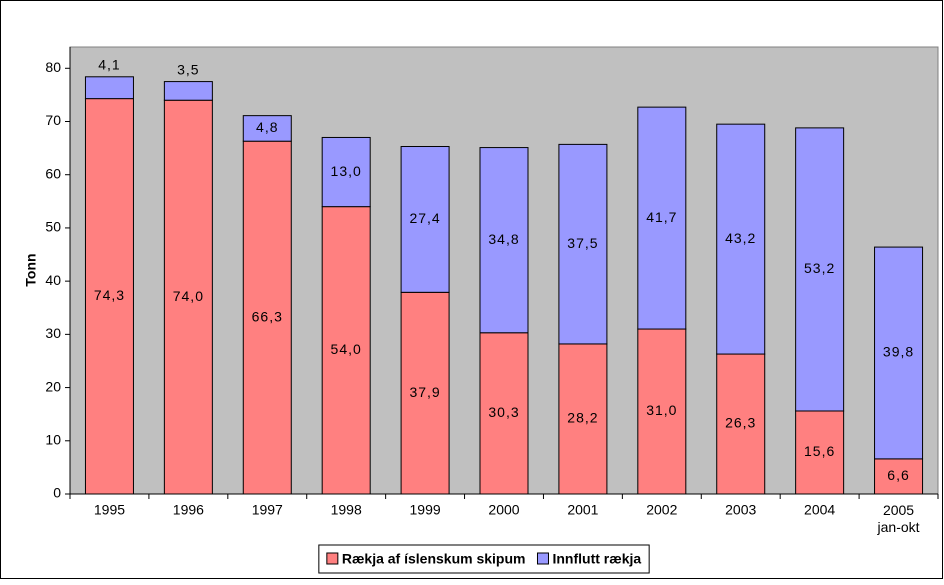 The image size is (944, 585). I want to click on value-label: 15,6, so click(819, 451).